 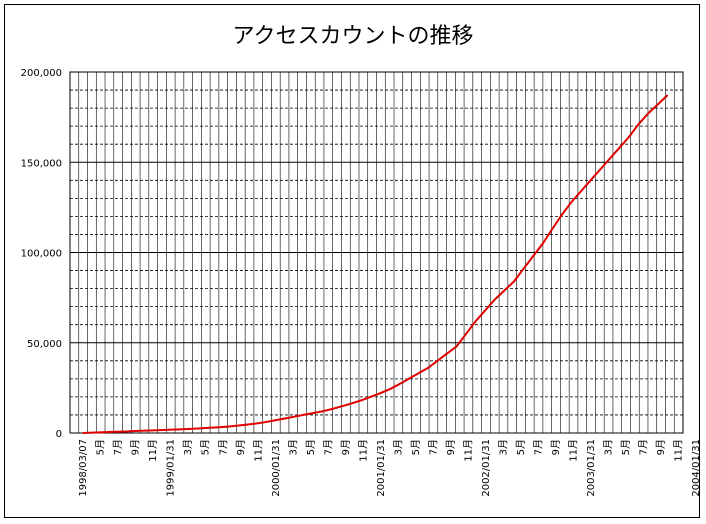 I want to click on x-tick-label: 2000/01/31, so click(x=276, y=468).